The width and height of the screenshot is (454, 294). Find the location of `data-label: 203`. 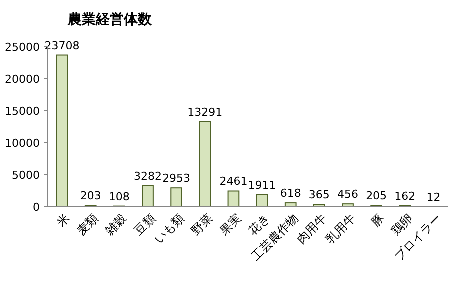

data-label: 203 is located at coordinates (91, 196).